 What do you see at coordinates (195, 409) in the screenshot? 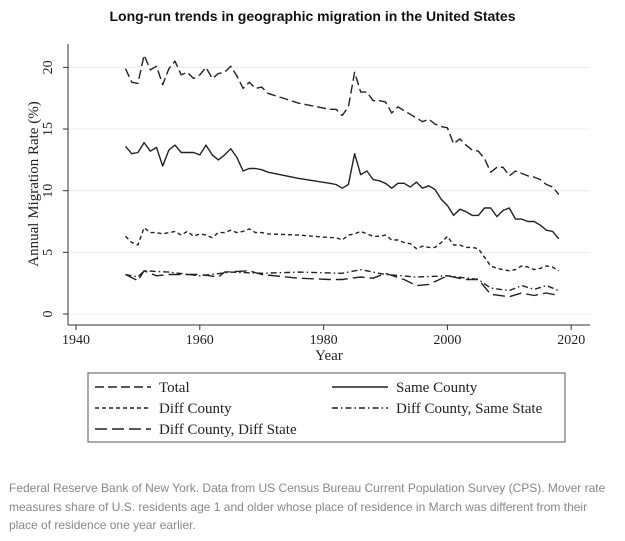
I see `legend-label: Diff County` at bounding box center [195, 409].